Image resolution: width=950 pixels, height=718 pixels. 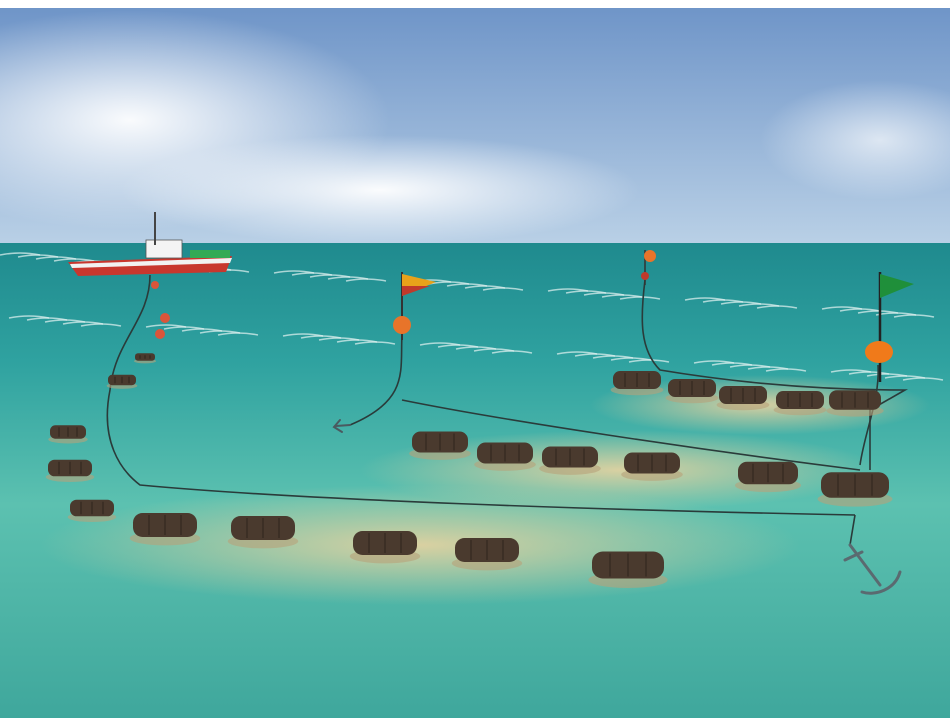 I want to click on boat-cabin, so click(x=164, y=249).